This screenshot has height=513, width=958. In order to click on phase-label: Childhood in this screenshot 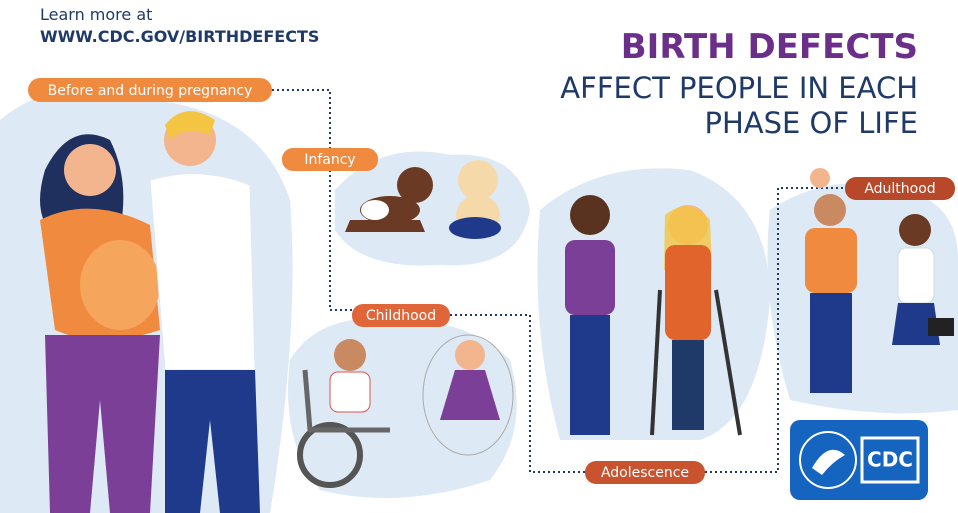, I will do `click(401, 315)`.